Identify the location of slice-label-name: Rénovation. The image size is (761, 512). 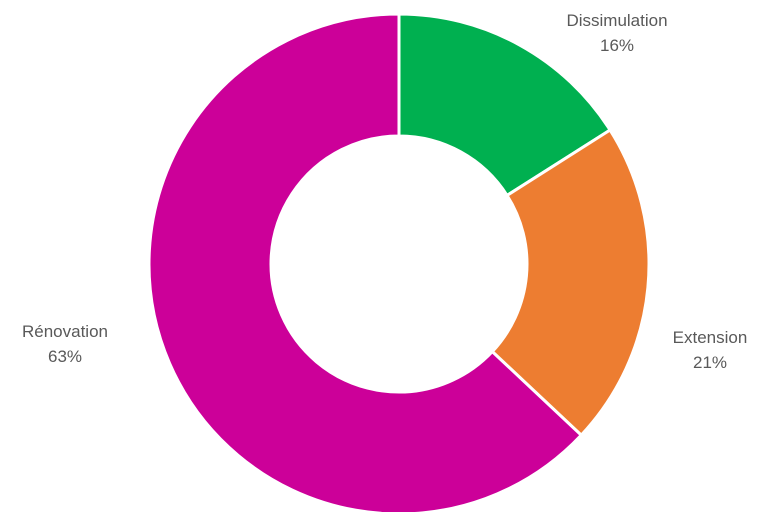
(65, 331).